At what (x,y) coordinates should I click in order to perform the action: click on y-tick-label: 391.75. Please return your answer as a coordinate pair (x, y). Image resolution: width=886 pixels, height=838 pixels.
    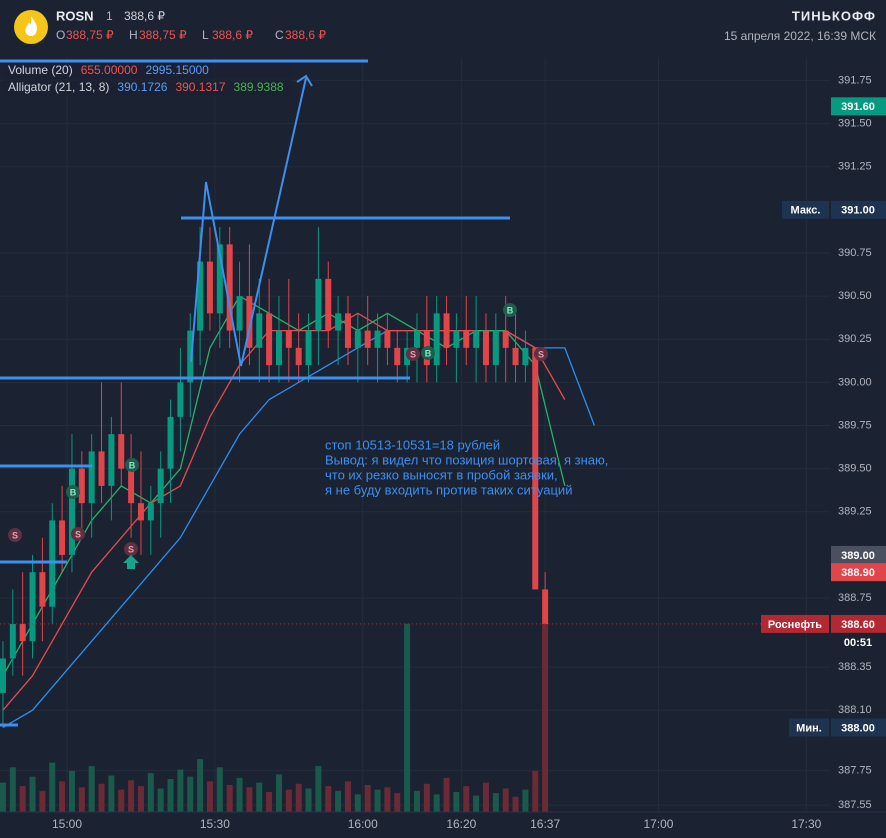
    Looking at the image, I should click on (855, 80).